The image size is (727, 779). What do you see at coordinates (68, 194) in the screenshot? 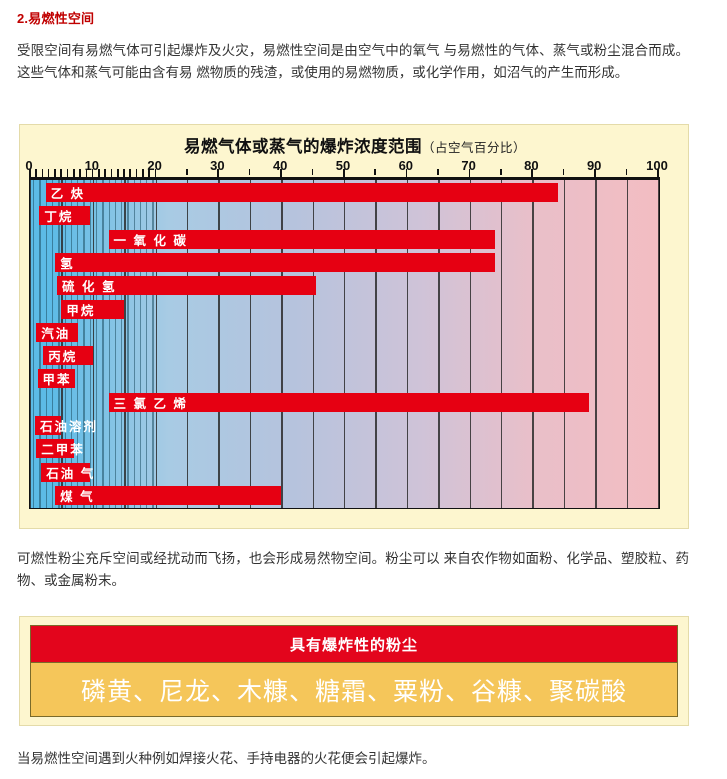
I see `bar-label: 乙 炔` at bounding box center [68, 194].